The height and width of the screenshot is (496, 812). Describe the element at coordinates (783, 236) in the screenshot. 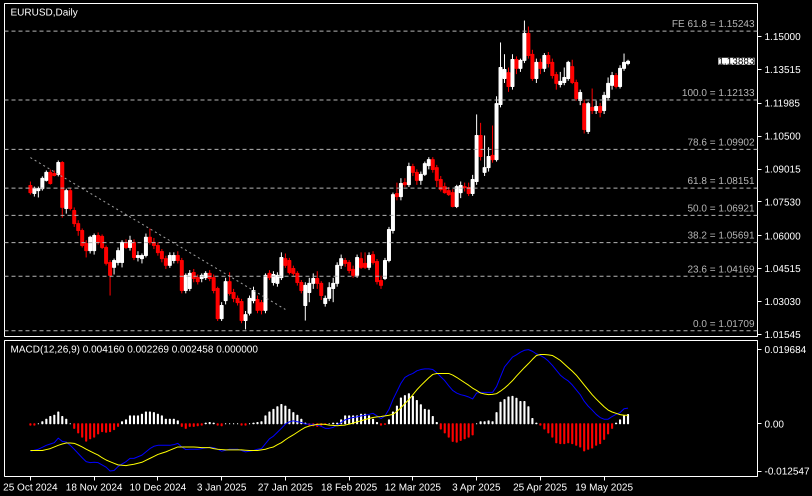

I see `y-tick-label: 1.06000` at that location.